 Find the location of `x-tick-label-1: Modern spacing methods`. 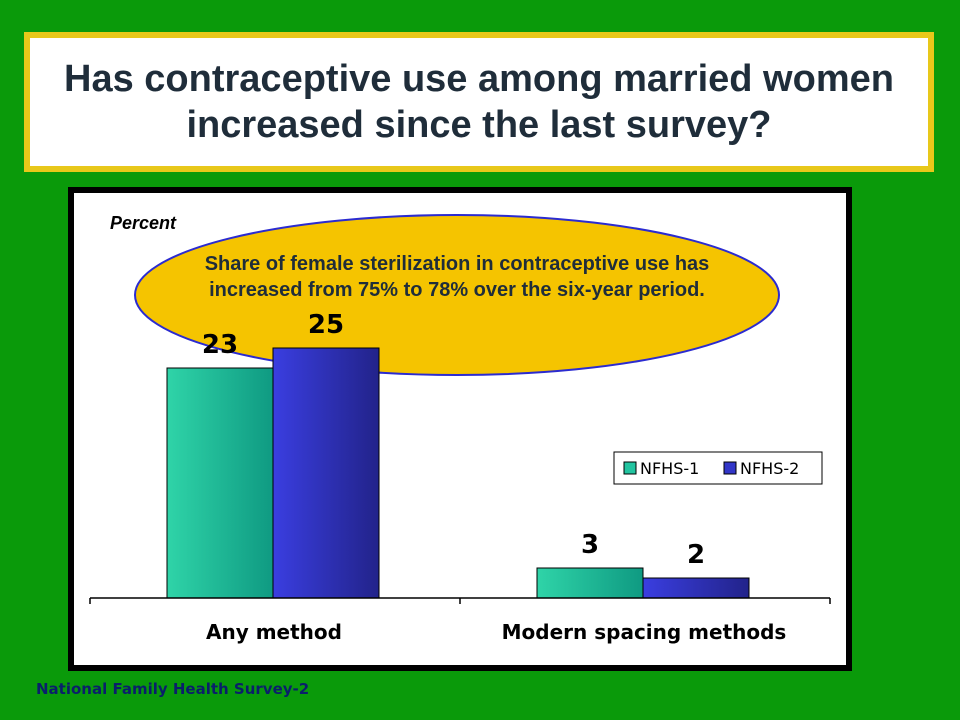

x-tick-label-1: Modern spacing methods is located at coordinates (644, 632).